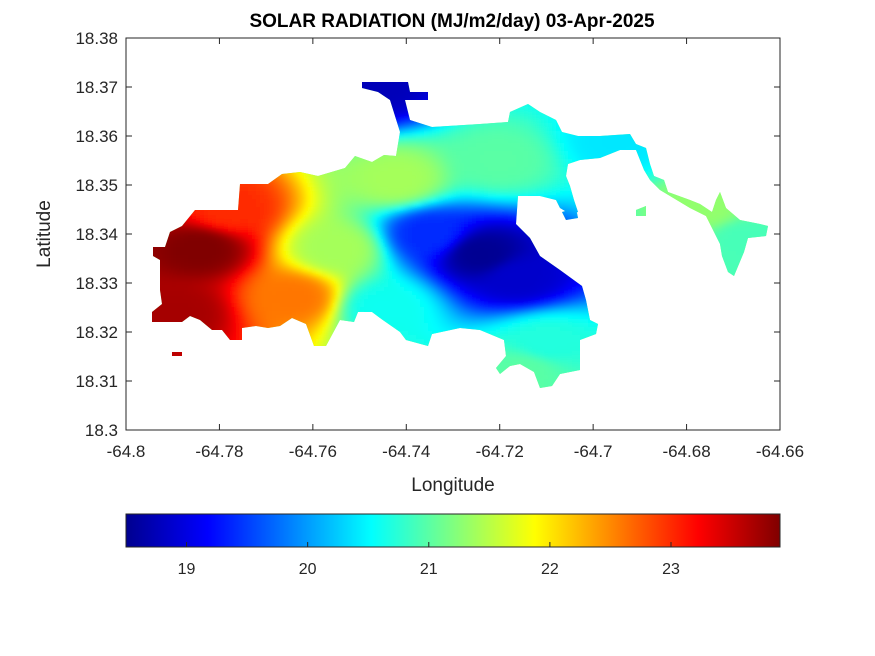  What do you see at coordinates (313, 451) in the screenshot?
I see `x-tick-label: -64.76` at bounding box center [313, 451].